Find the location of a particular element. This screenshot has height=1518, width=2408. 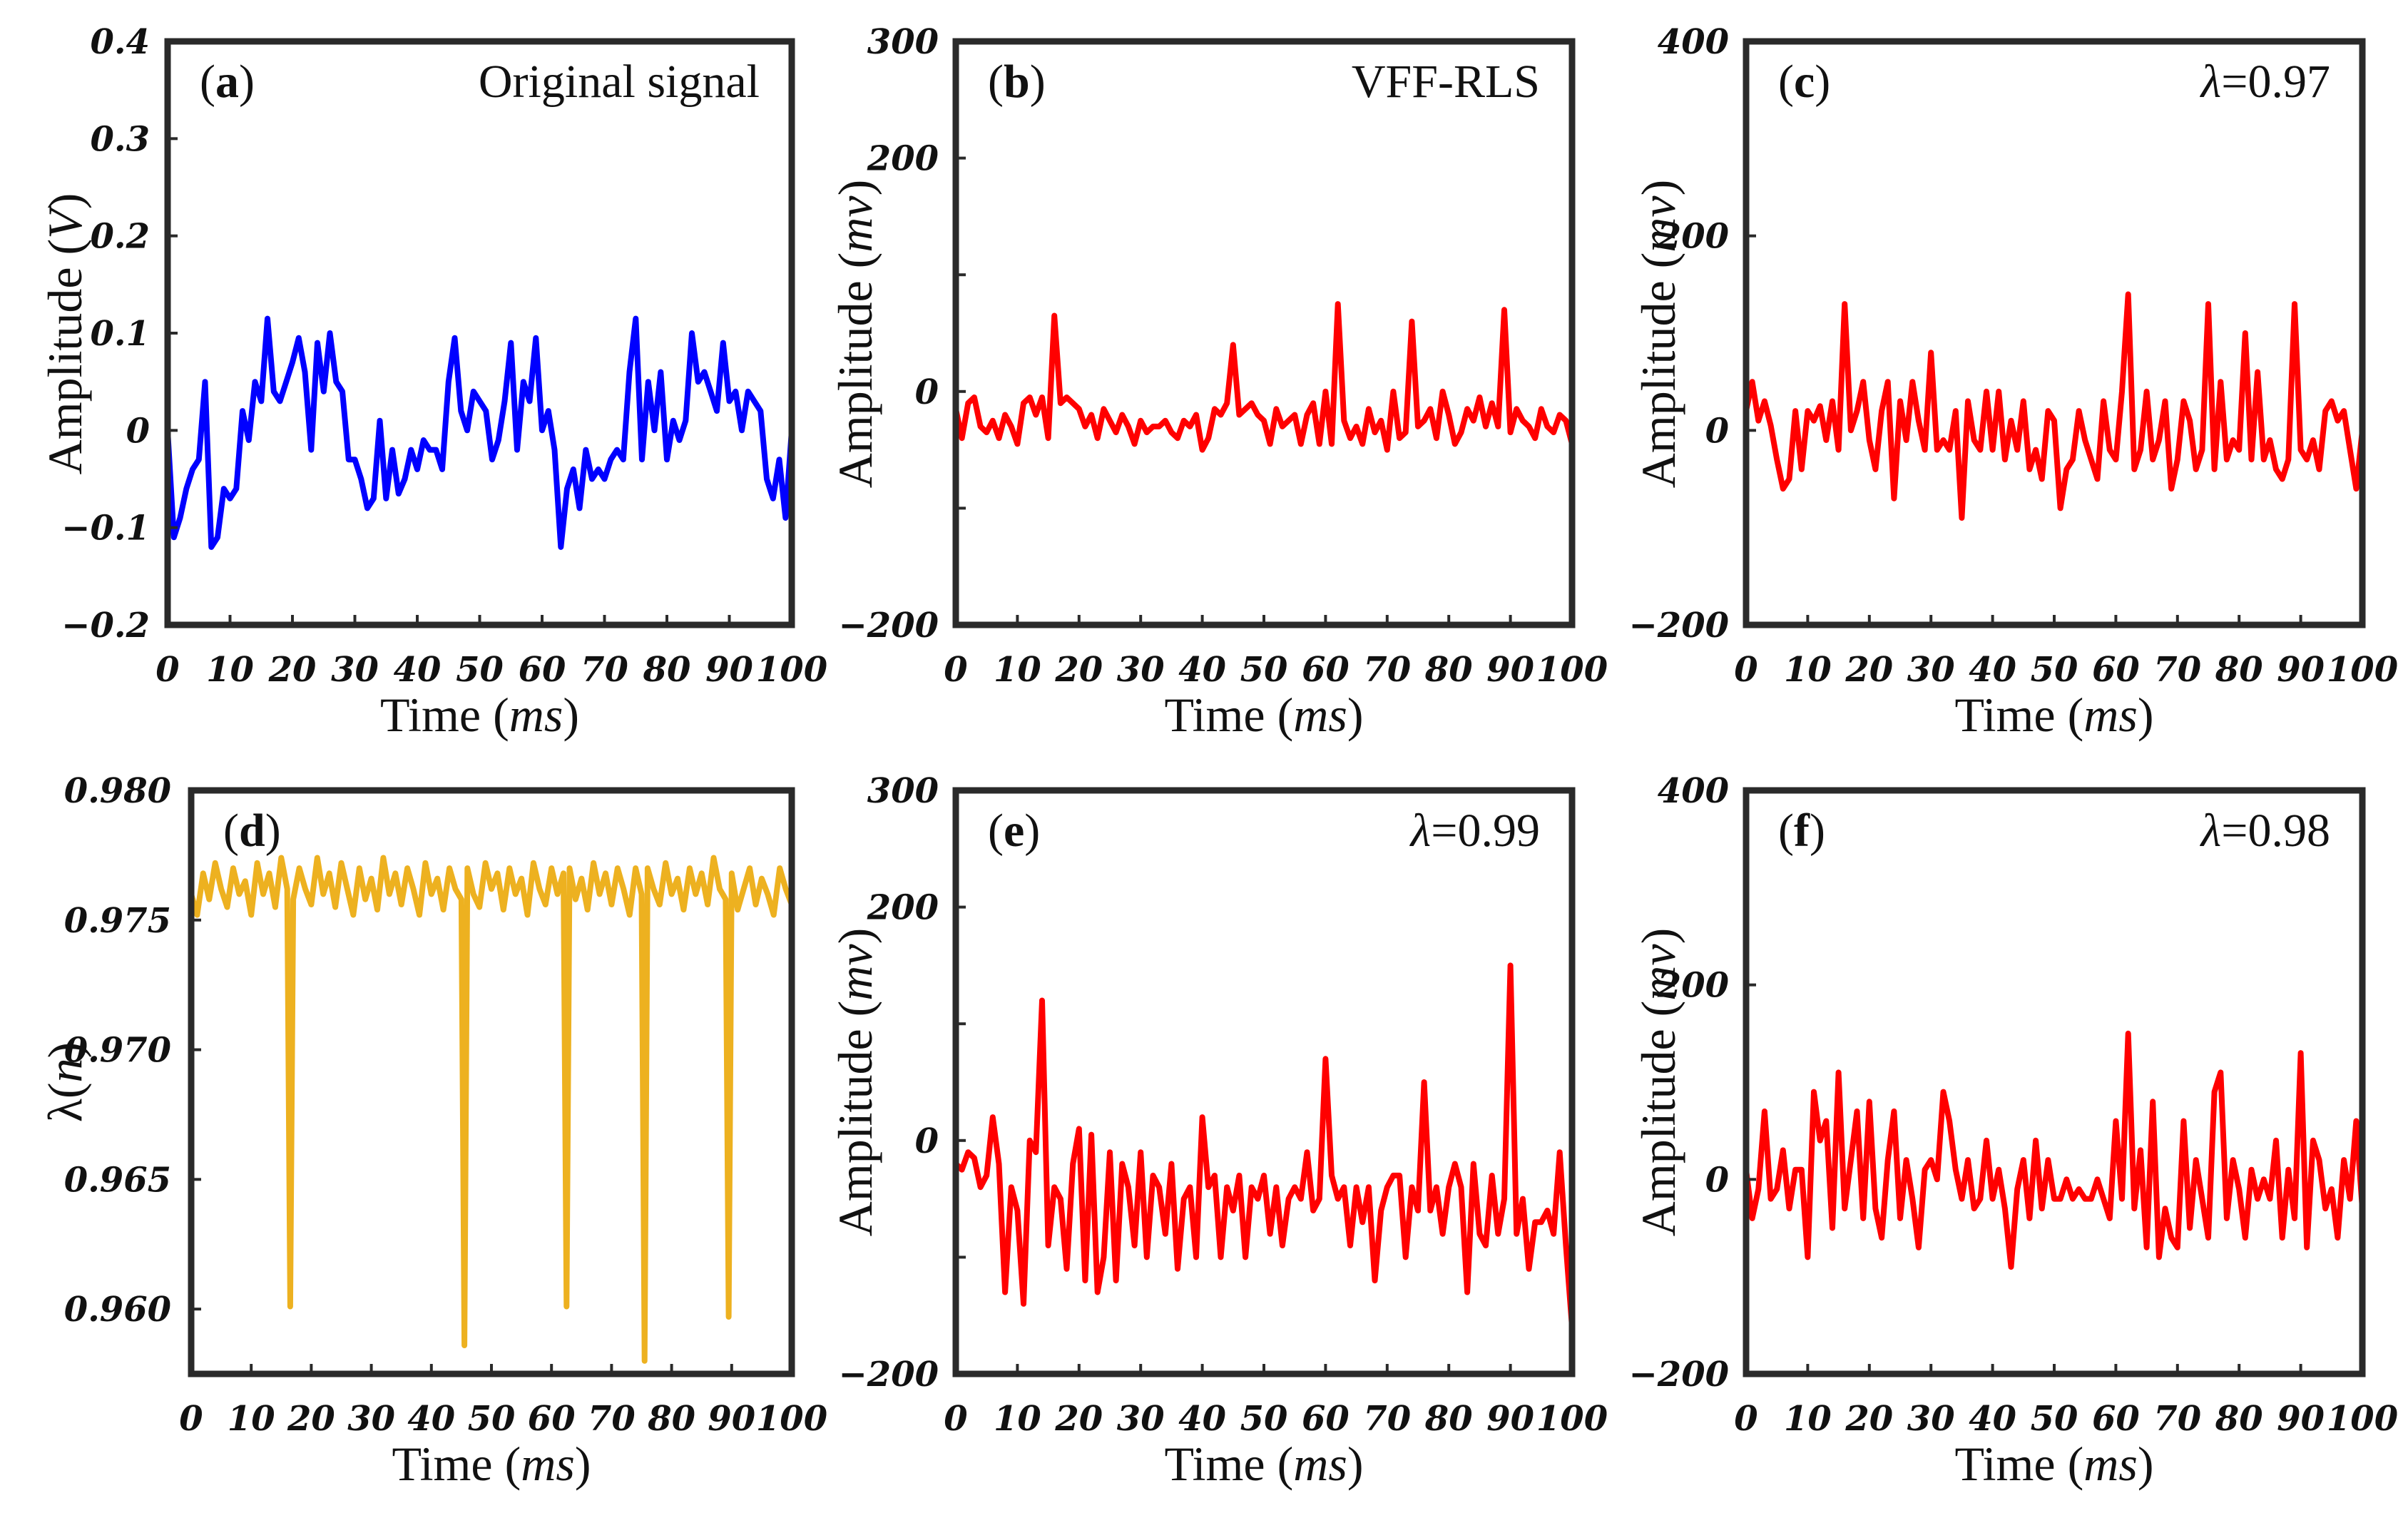

series-line-c is located at coordinates (2054, 406).